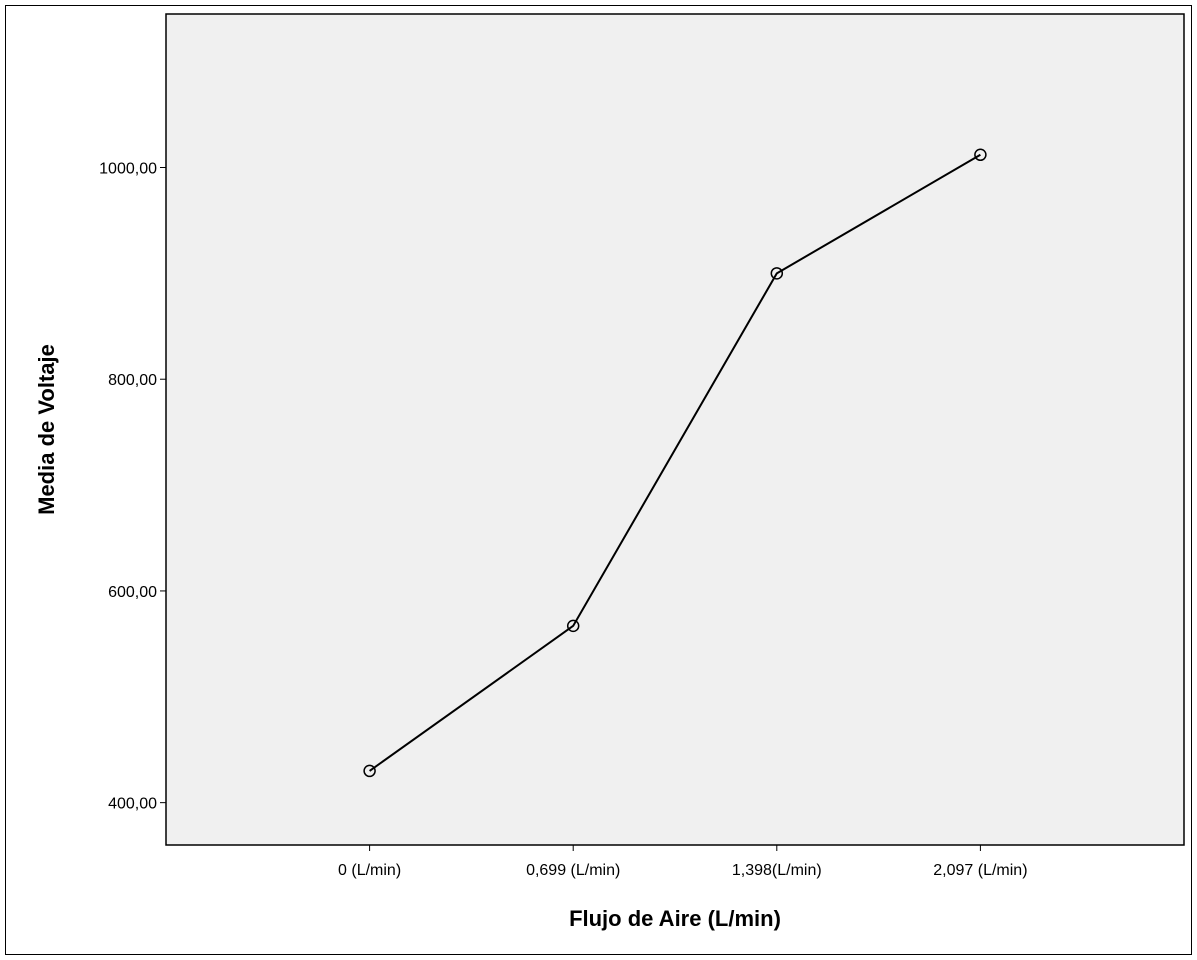 Image resolution: width=1197 pixels, height=960 pixels. Describe the element at coordinates (132, 592) in the screenshot. I see `y-tick-label: 600,00` at that location.